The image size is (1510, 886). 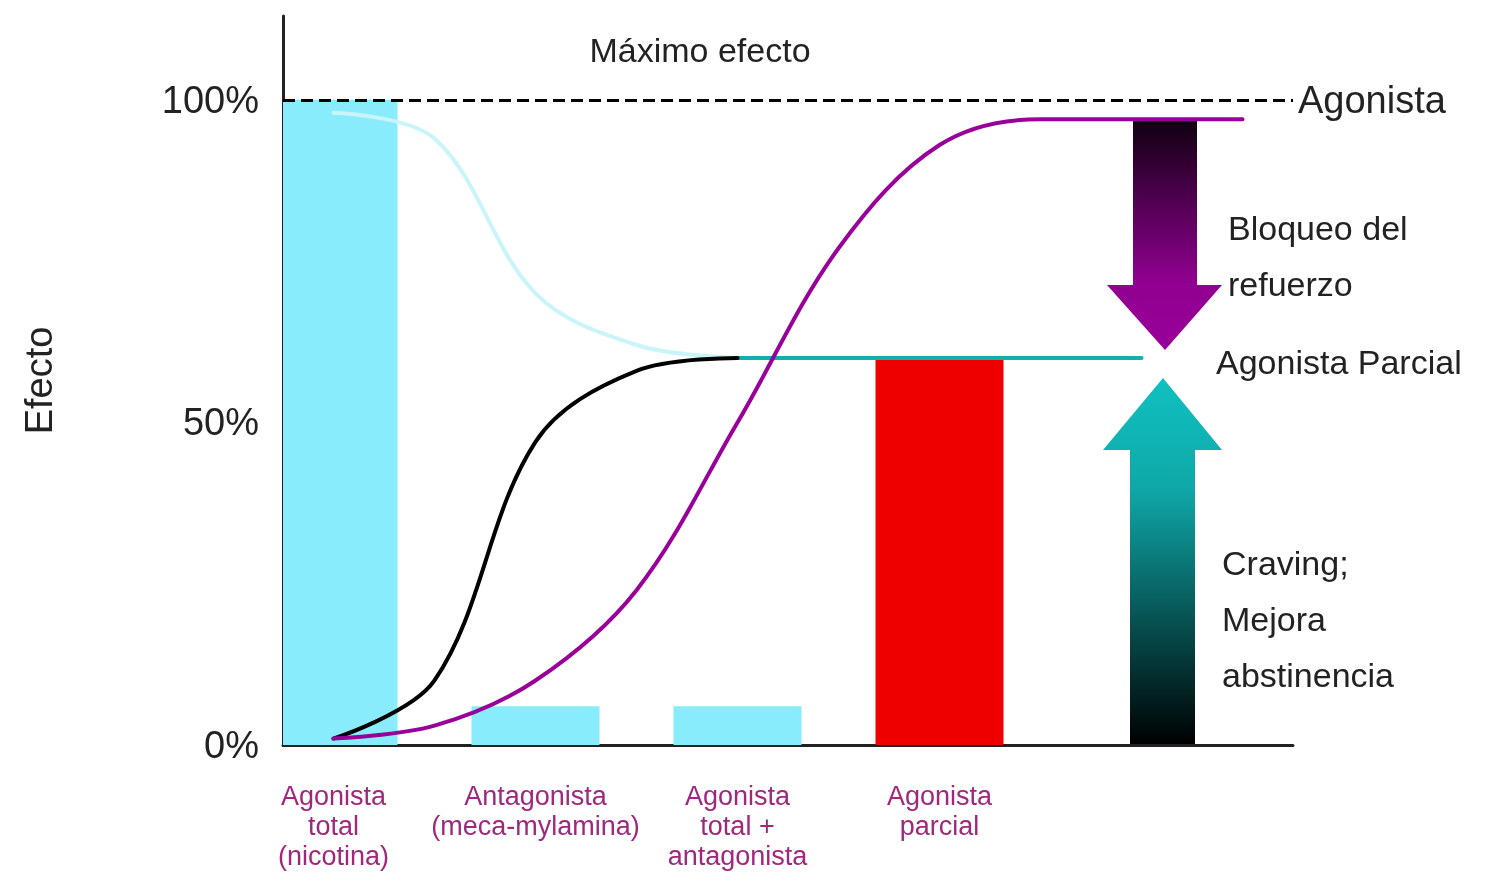 What do you see at coordinates (940, 811) in the screenshot?
I see `x-tick-label: Agonista parcial` at bounding box center [940, 811].